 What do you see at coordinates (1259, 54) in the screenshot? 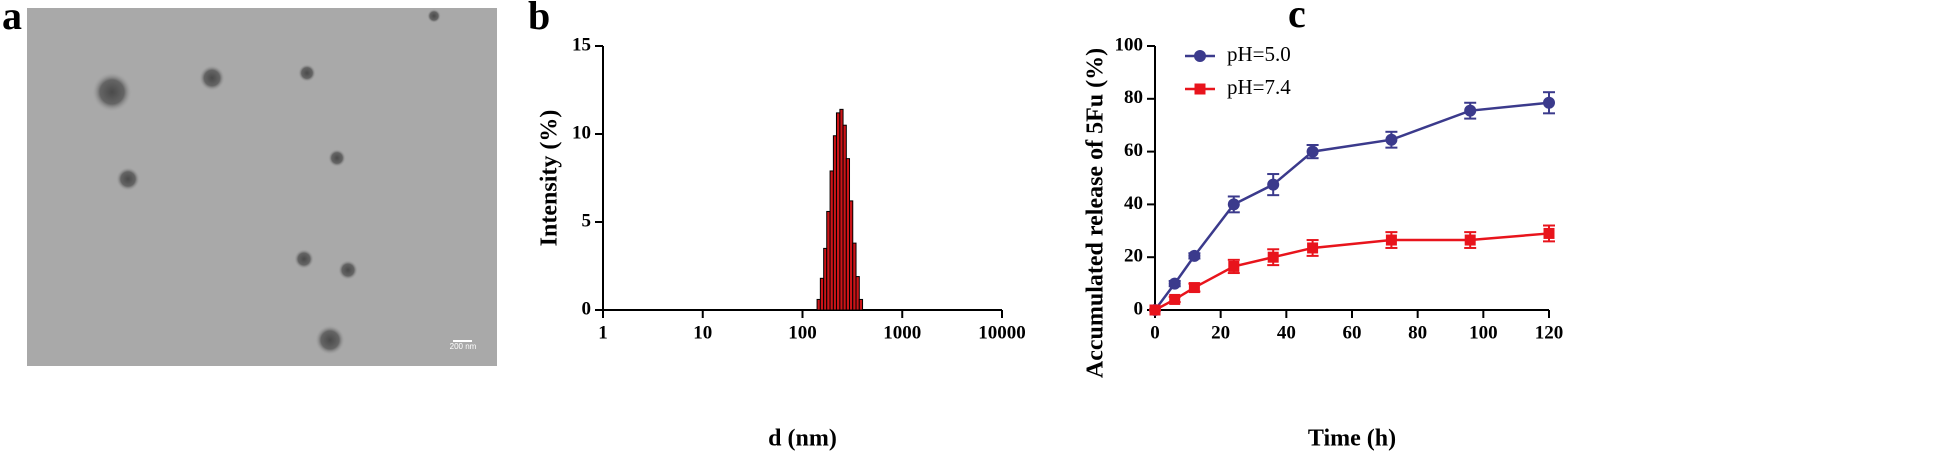
I see `legend-label: pH=5.0` at bounding box center [1259, 54].